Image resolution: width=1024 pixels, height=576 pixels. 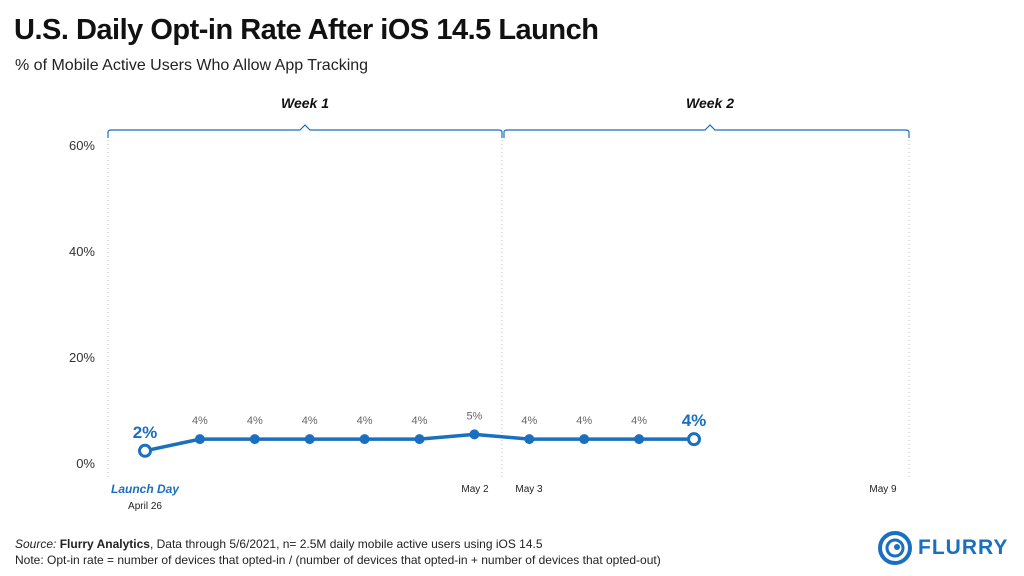 I want to click on y-tick-label: 0%, so click(x=85, y=463).